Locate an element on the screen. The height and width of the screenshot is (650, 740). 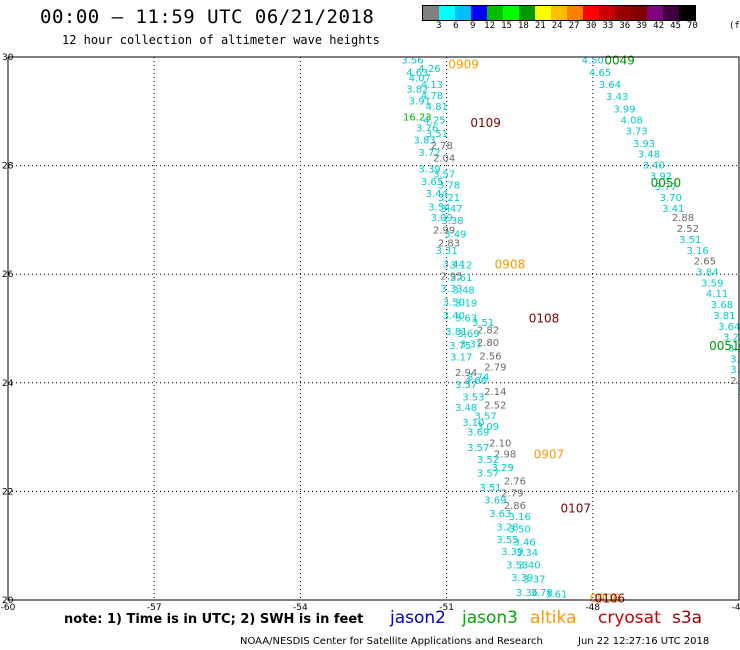
data-point-label: 3.61 is located at coordinates (556, 594).